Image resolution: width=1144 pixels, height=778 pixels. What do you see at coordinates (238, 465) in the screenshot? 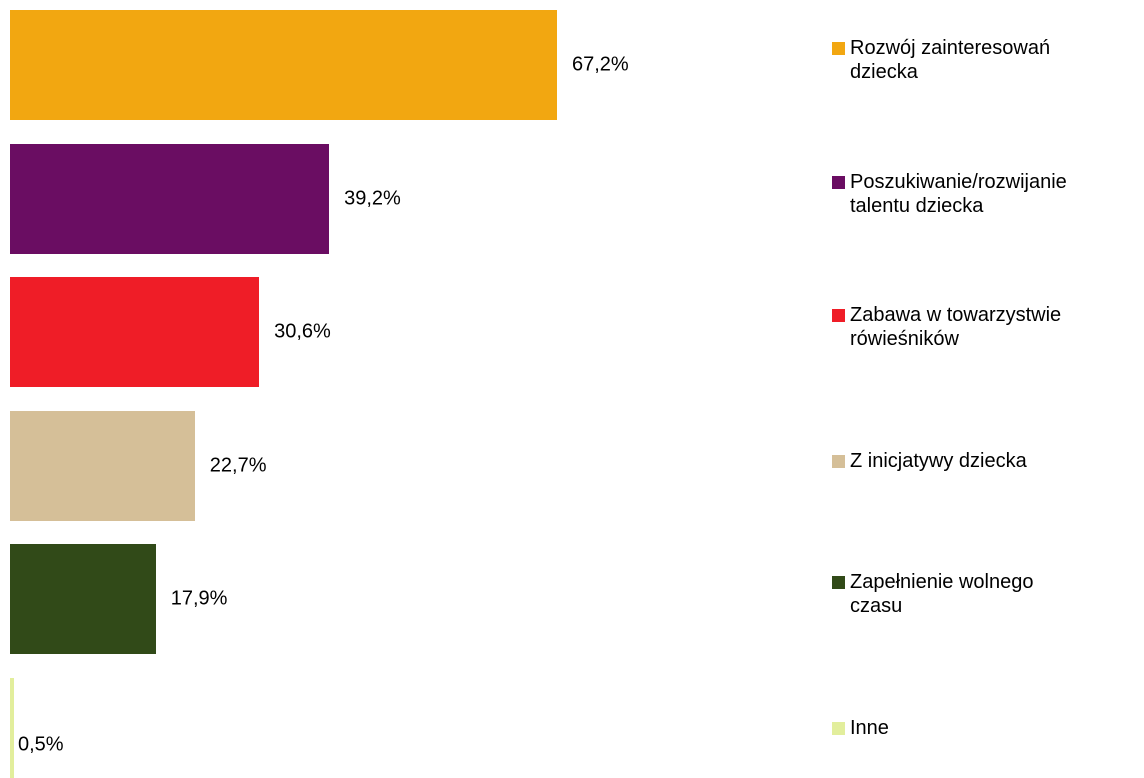
I see `value-label: 22,7%` at bounding box center [238, 465].